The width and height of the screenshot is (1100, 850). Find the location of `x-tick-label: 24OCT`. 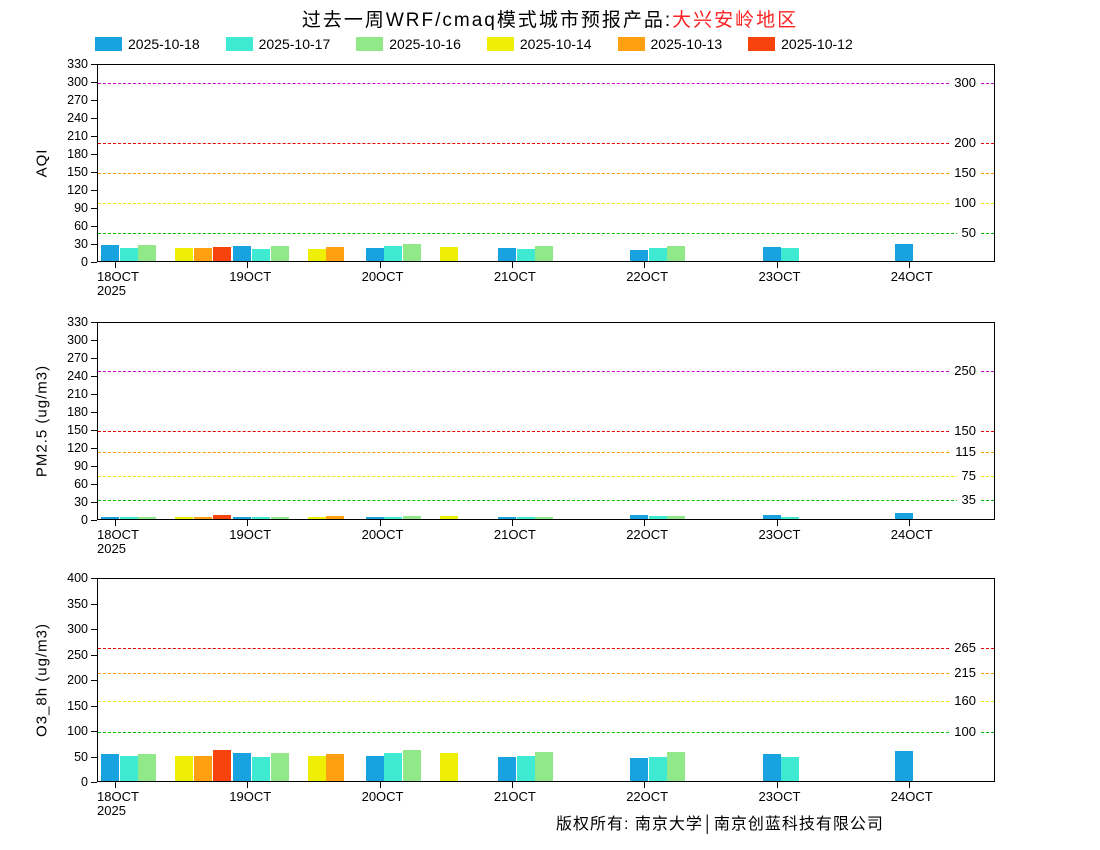

x-tick-label: 24OCT is located at coordinates (911, 534).